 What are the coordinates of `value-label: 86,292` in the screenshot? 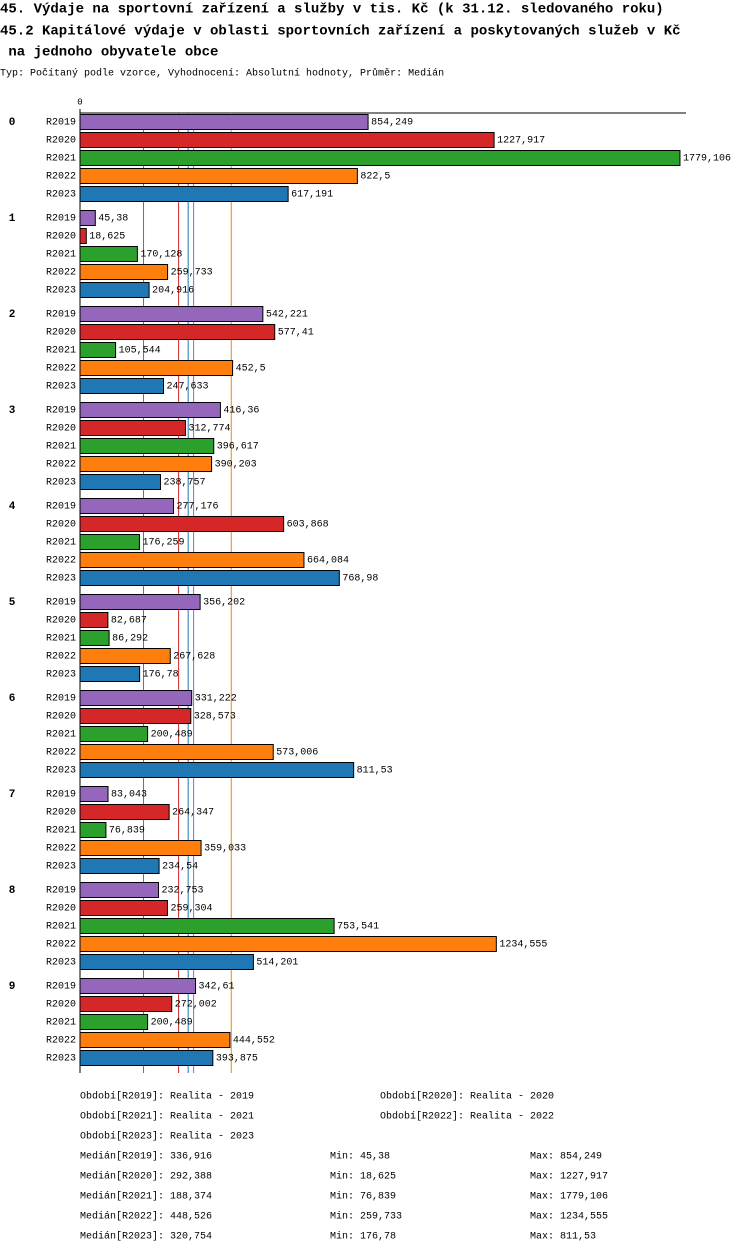 It's located at (130, 639).